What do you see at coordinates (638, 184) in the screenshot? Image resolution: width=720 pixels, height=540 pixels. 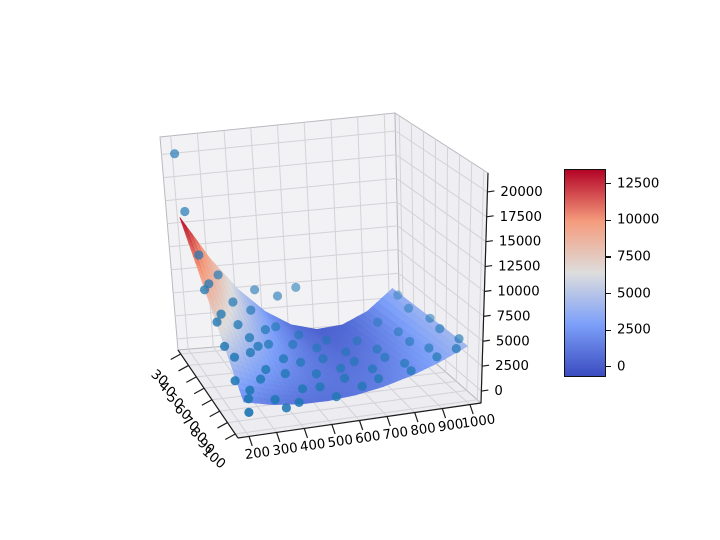 I see `colorbar-tick-label: 12500` at bounding box center [638, 184].